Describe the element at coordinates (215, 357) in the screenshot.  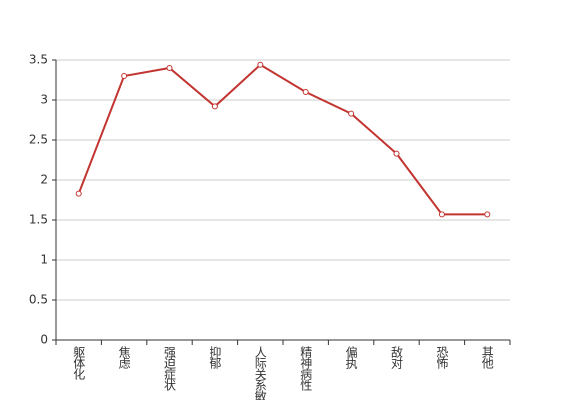
I see `x-tick-label: 抑郁` at that location.